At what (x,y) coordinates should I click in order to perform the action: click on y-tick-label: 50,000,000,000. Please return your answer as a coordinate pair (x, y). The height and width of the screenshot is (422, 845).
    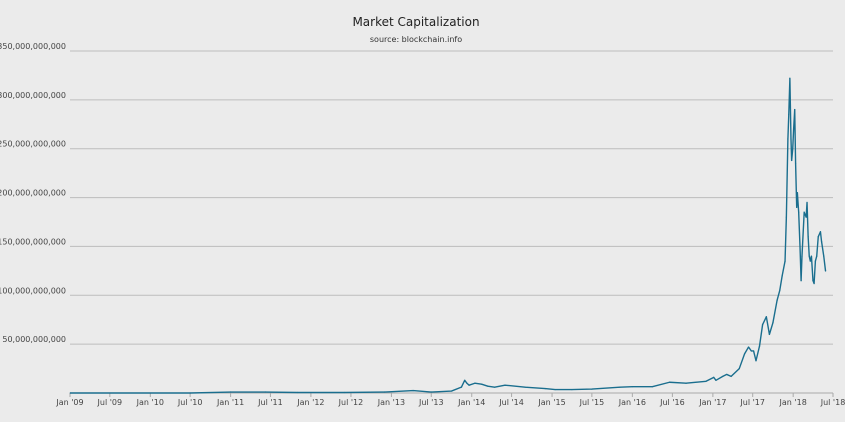
    Looking at the image, I should click on (34, 339).